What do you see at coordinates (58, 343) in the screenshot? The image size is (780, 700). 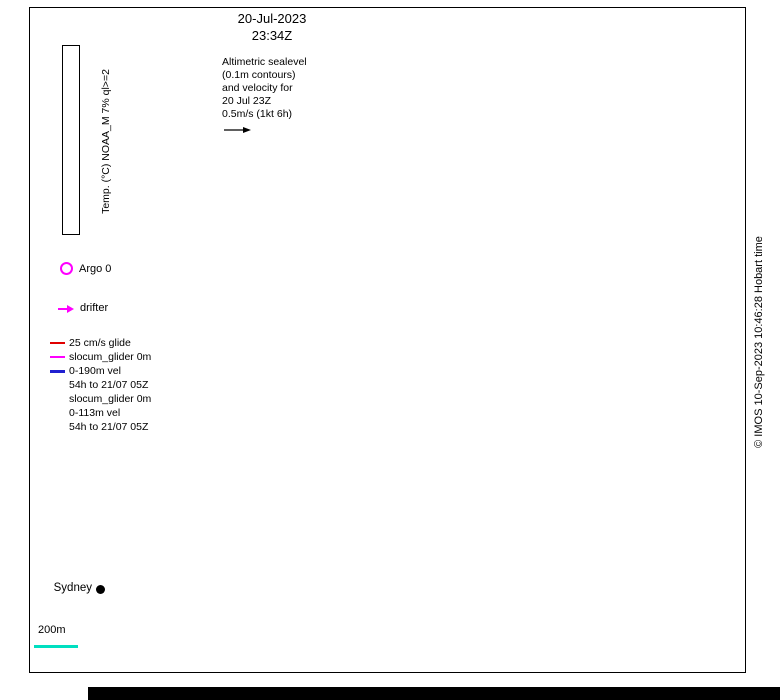 I see `red-glide-line-icon` at bounding box center [58, 343].